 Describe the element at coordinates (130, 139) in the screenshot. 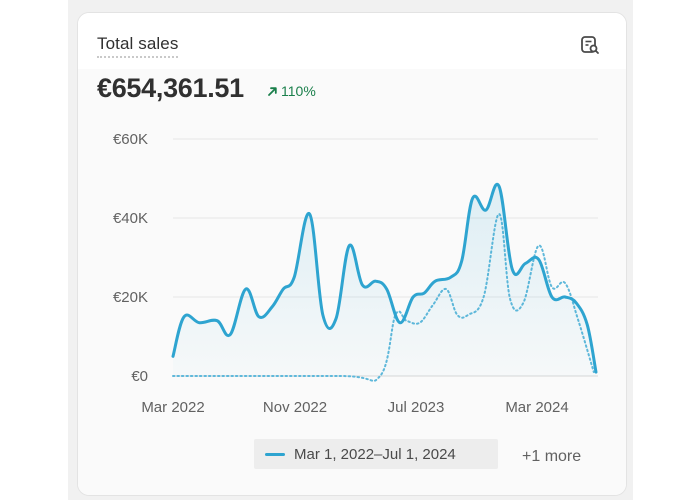

I see `y-tick-label: €60K` at that location.